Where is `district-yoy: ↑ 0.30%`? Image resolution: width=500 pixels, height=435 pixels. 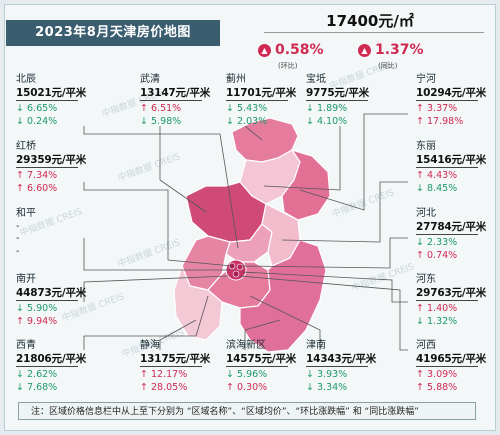 district-yoy: ↑ 0.30% is located at coordinates (247, 387).